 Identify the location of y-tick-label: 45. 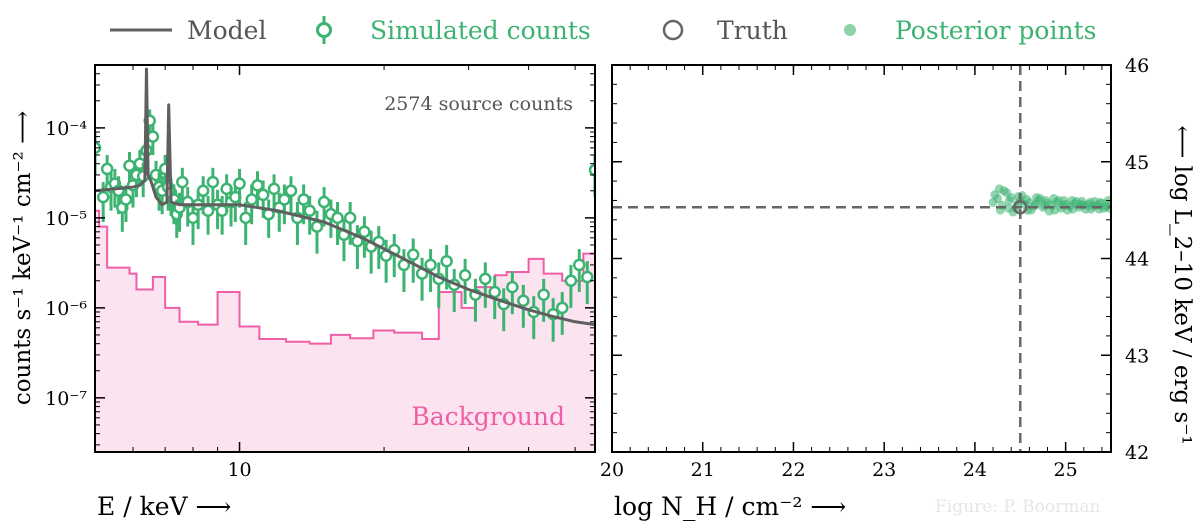
(1137, 163).